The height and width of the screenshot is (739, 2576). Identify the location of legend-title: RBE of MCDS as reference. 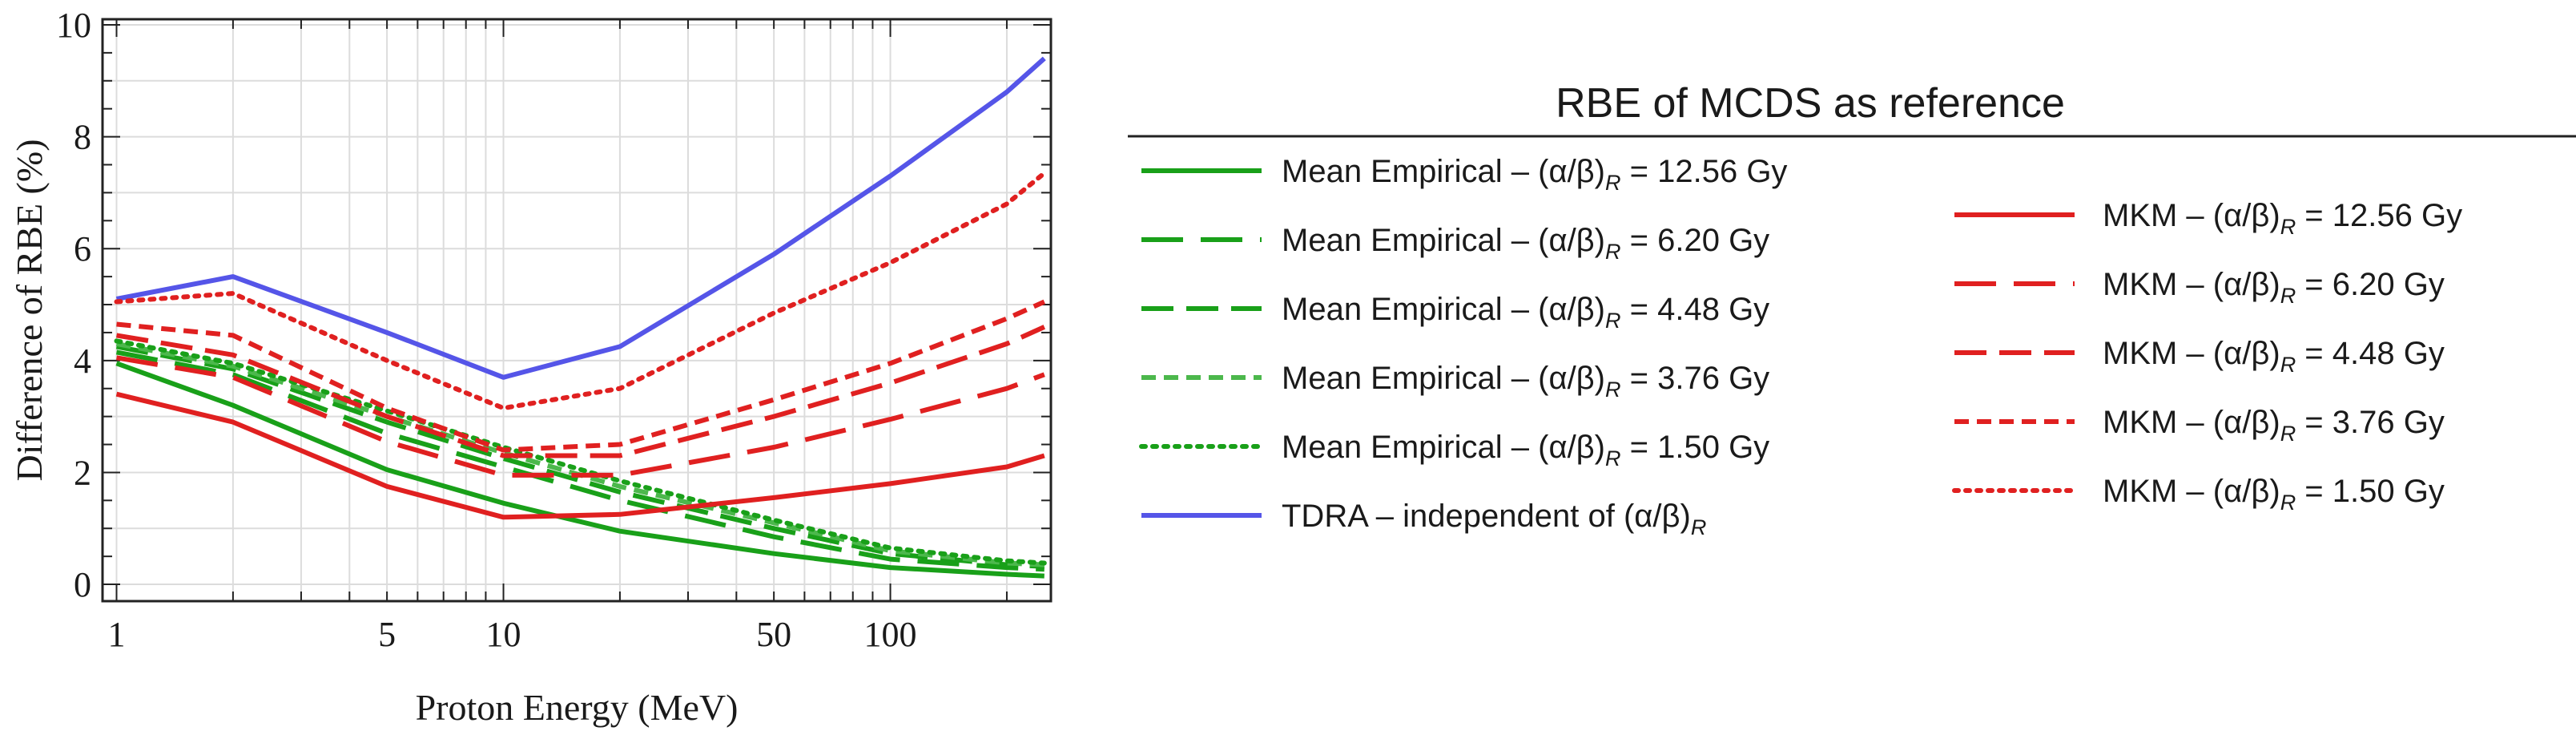
(1810, 103).